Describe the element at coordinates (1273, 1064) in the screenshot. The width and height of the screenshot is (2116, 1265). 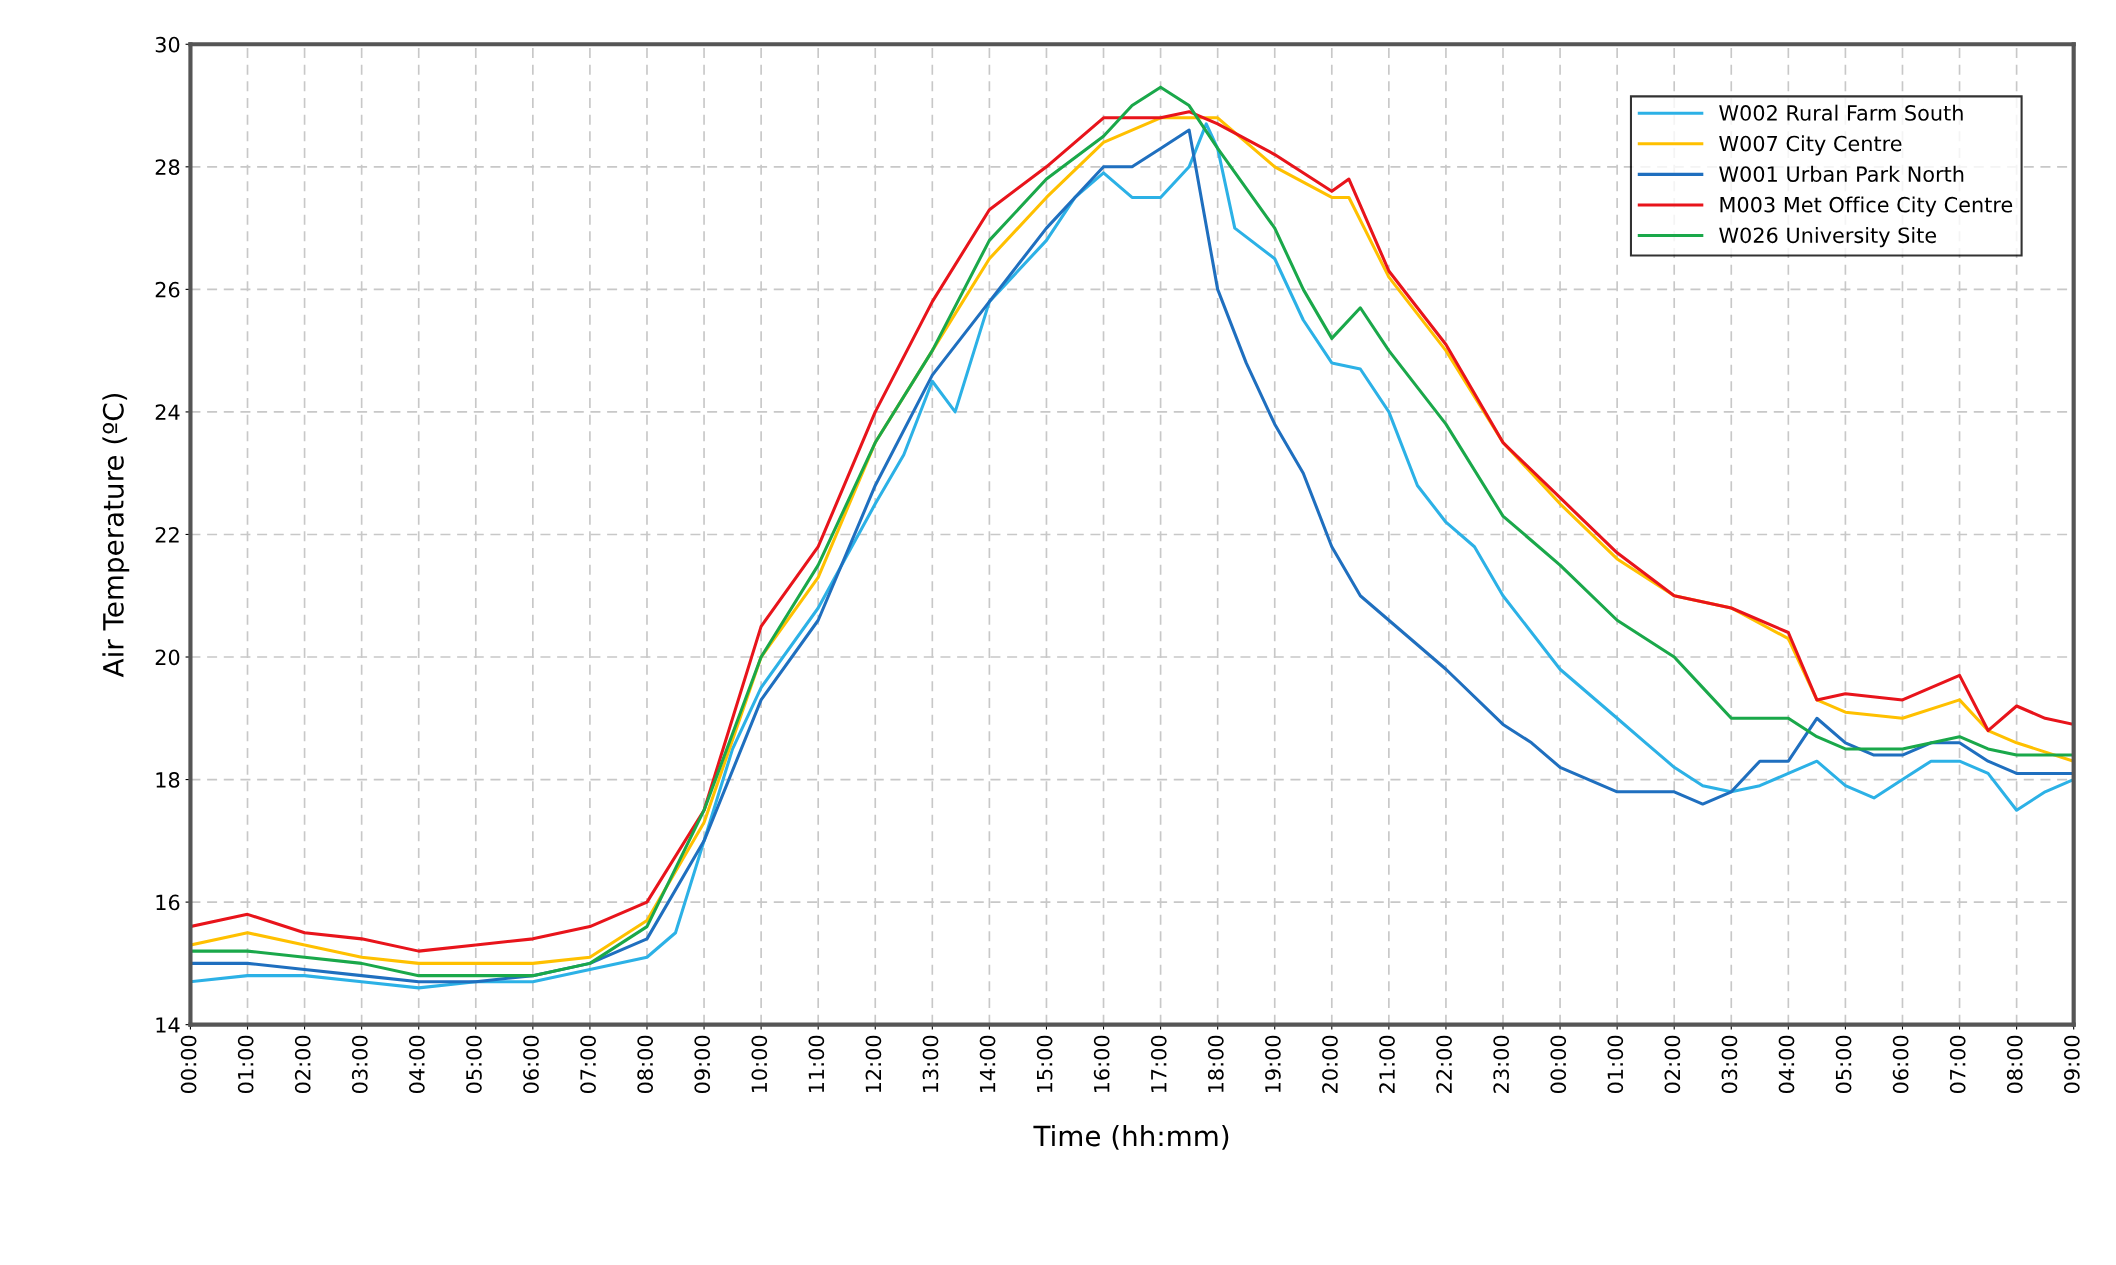
I see `x-tick-label: 19:00` at that location.